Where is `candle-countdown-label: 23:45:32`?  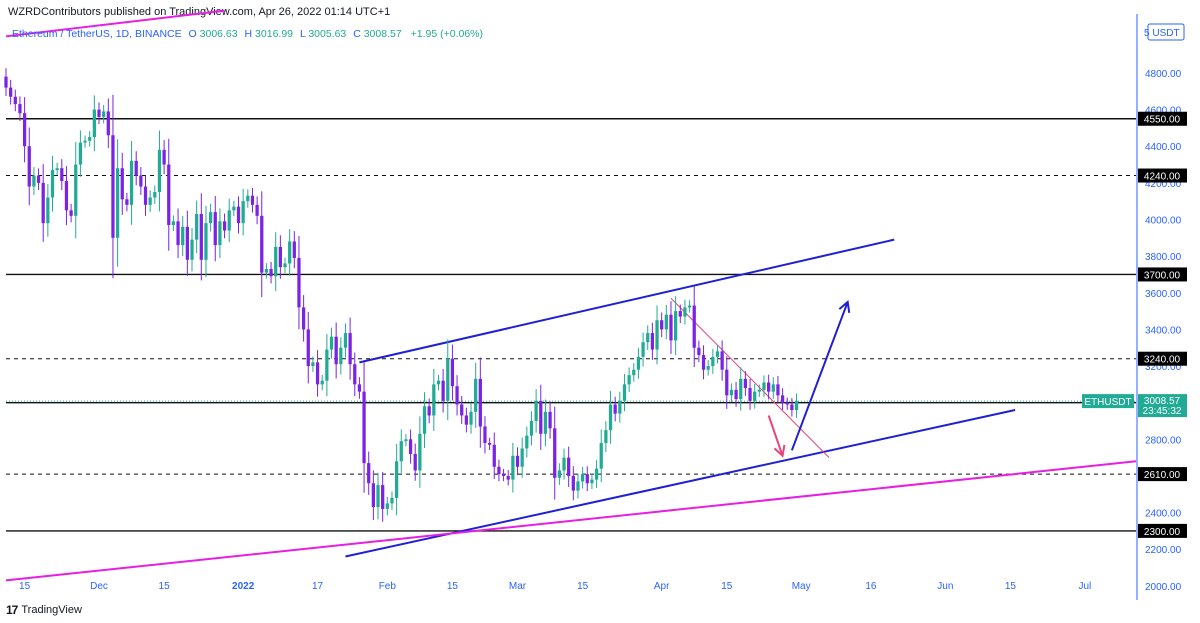 candle-countdown-label: 23:45:32 is located at coordinates (1162, 411).